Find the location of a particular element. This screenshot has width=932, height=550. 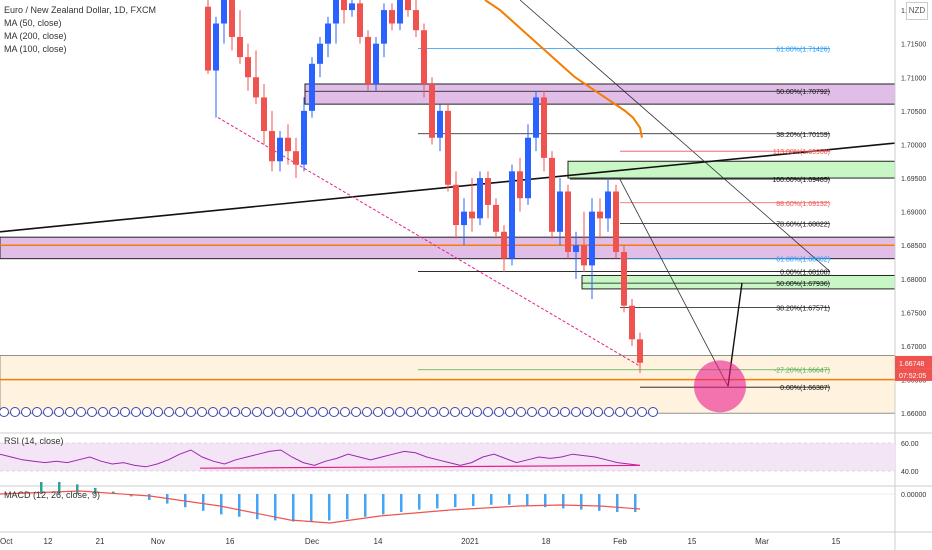

fib-level-label: 88.60%(1.69132) is located at coordinates (803, 204).